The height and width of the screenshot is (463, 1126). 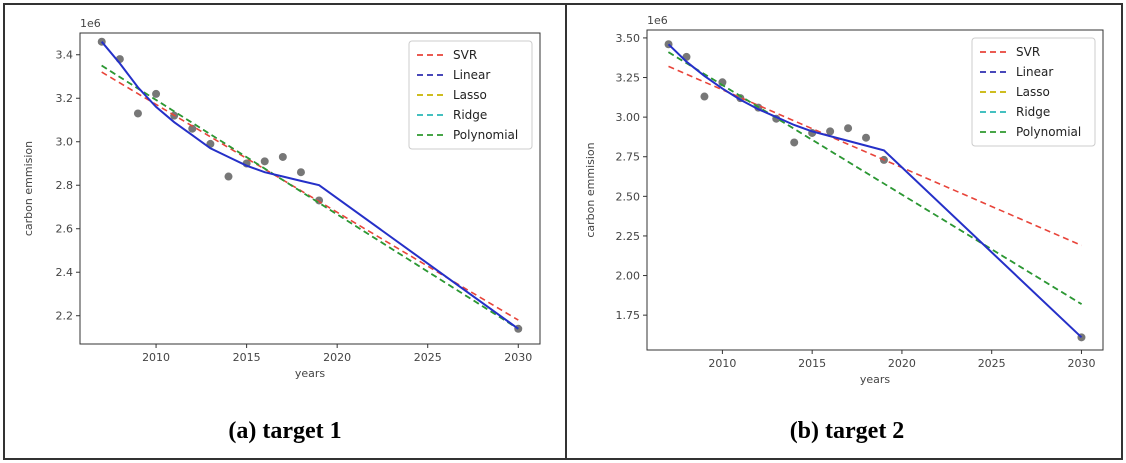 What do you see at coordinates (65, 229) in the screenshot?
I see `y-tick-label: 2.6` at bounding box center [65, 229].